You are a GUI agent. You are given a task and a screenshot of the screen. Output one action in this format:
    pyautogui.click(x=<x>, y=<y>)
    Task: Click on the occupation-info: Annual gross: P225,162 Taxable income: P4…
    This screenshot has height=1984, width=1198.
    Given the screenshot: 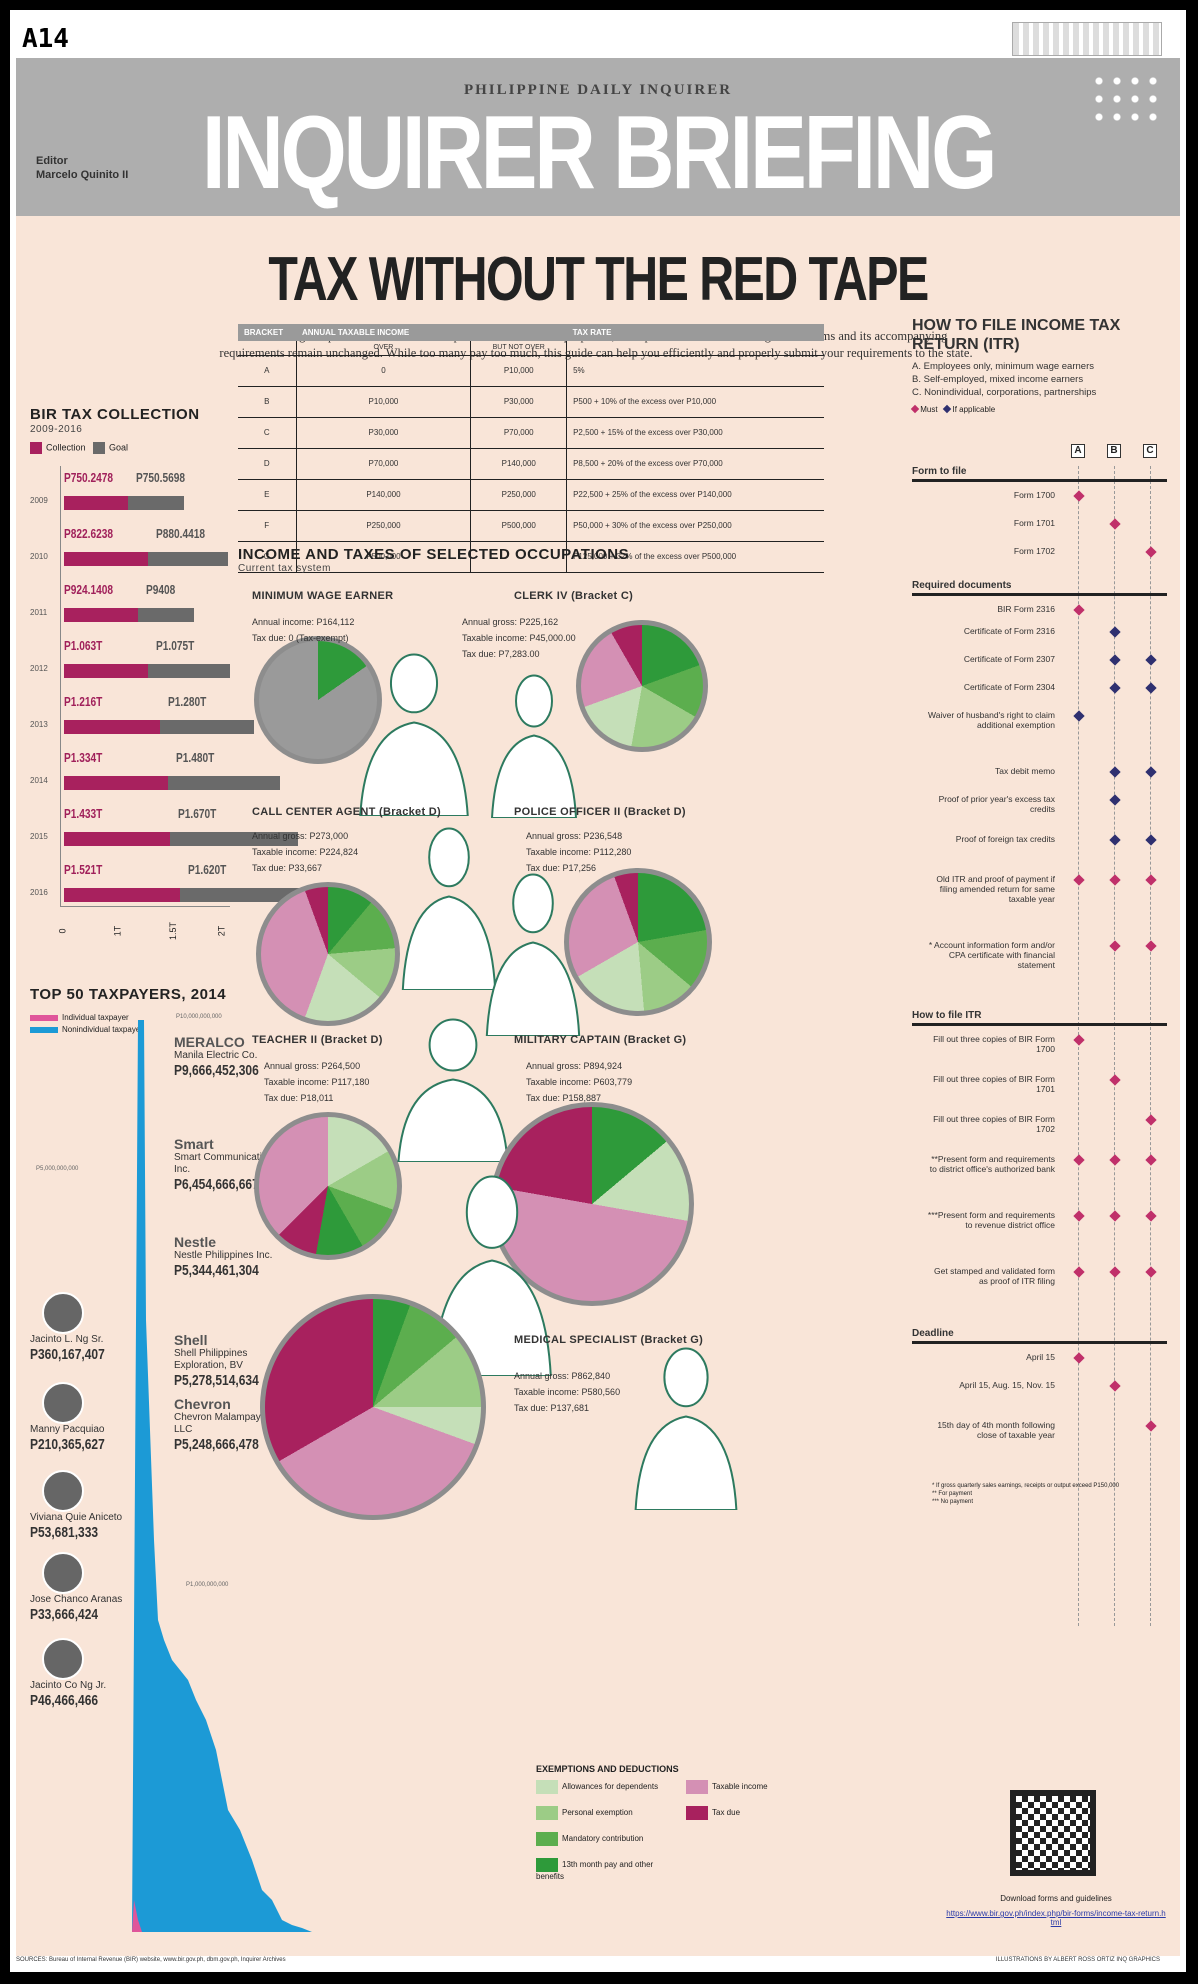 What is the action you would take?
    pyautogui.click(x=519, y=638)
    